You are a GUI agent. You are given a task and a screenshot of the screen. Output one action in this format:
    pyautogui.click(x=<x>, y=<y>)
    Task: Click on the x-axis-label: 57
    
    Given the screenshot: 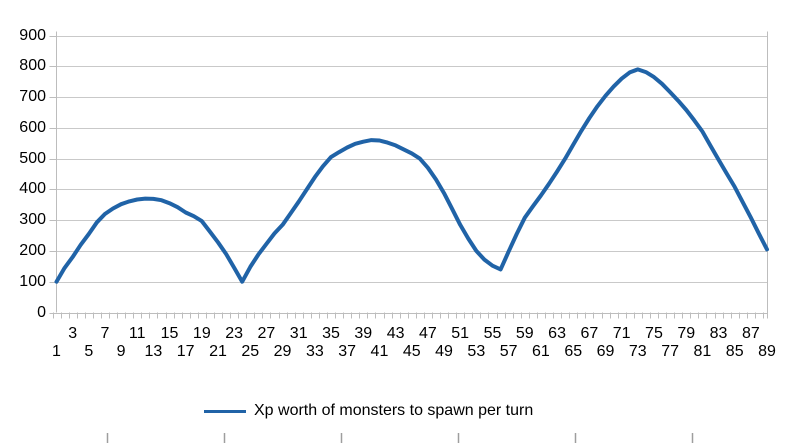 What is the action you would take?
    pyautogui.click(x=508, y=351)
    